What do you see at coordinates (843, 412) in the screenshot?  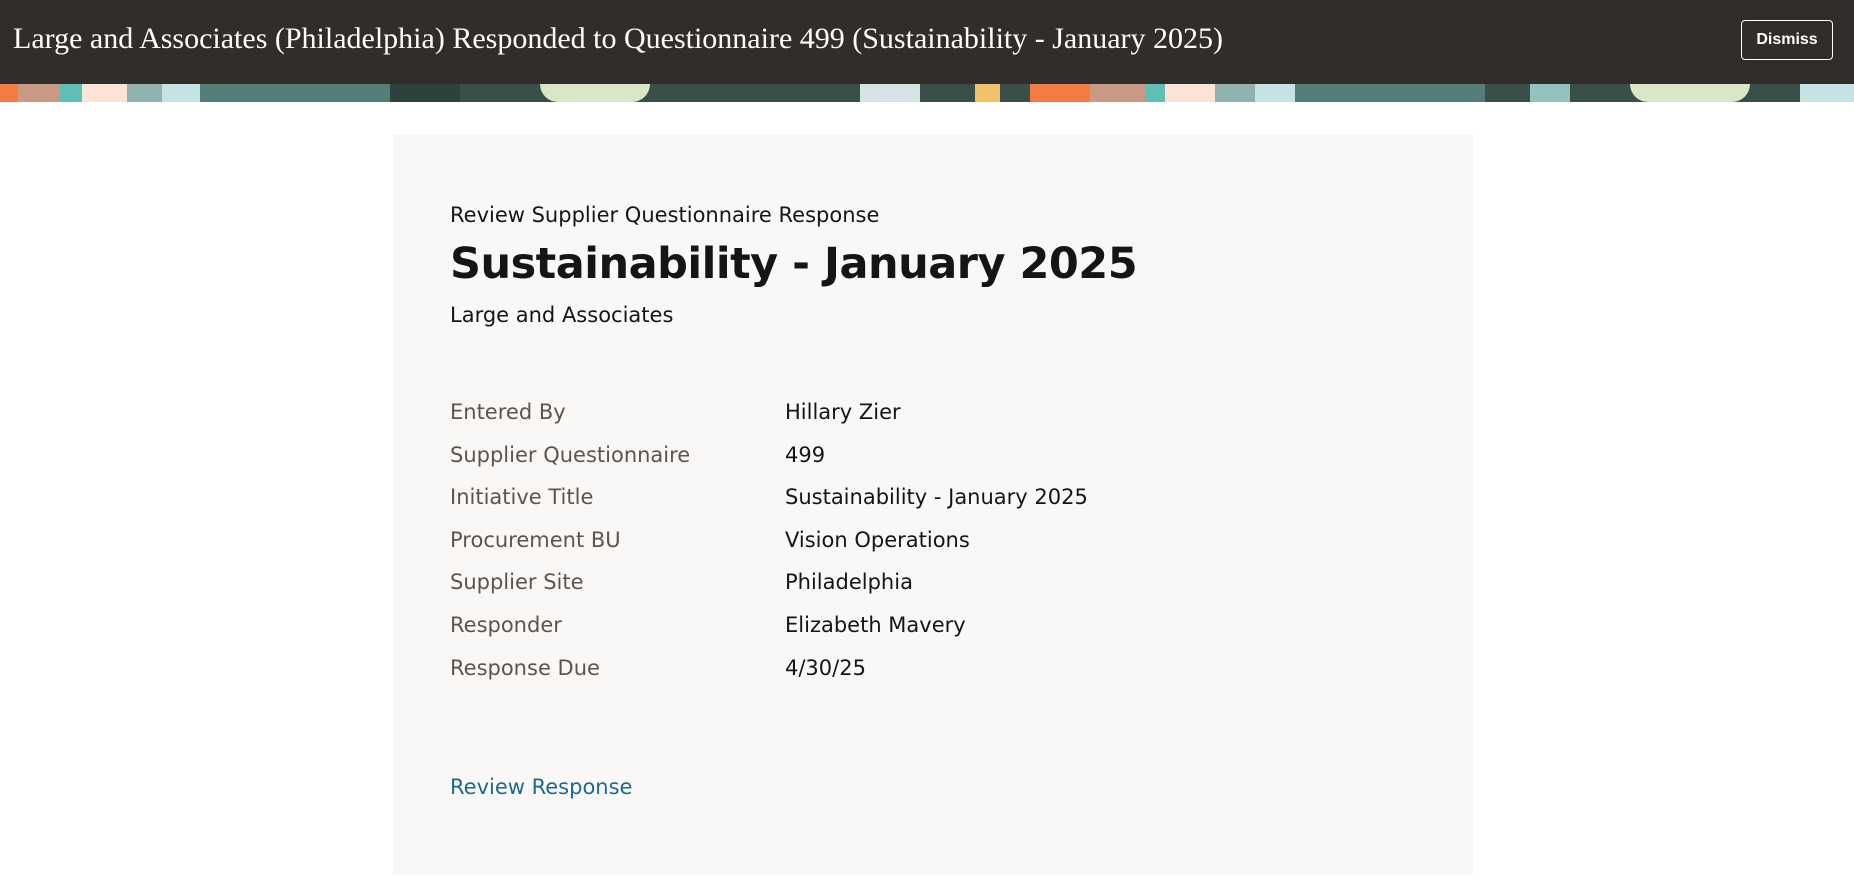 I see `detail-value: Hillary Zier` at bounding box center [843, 412].